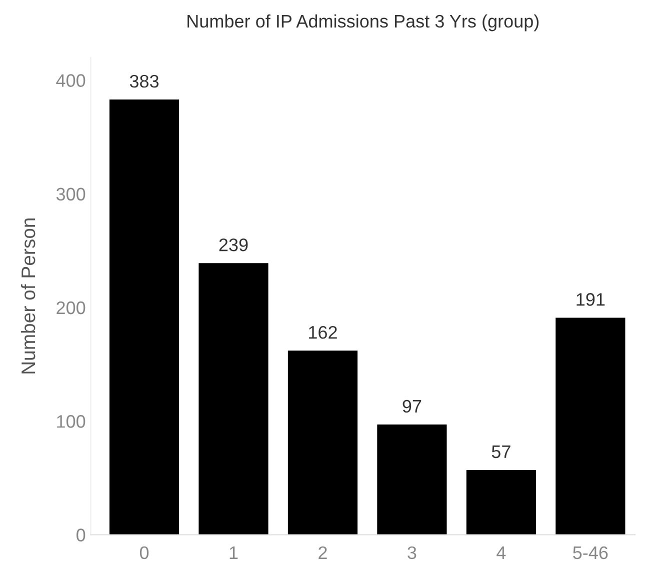 The height and width of the screenshot is (575, 648). What do you see at coordinates (28, 296) in the screenshot?
I see `y-axis-title: Number of Person` at bounding box center [28, 296].